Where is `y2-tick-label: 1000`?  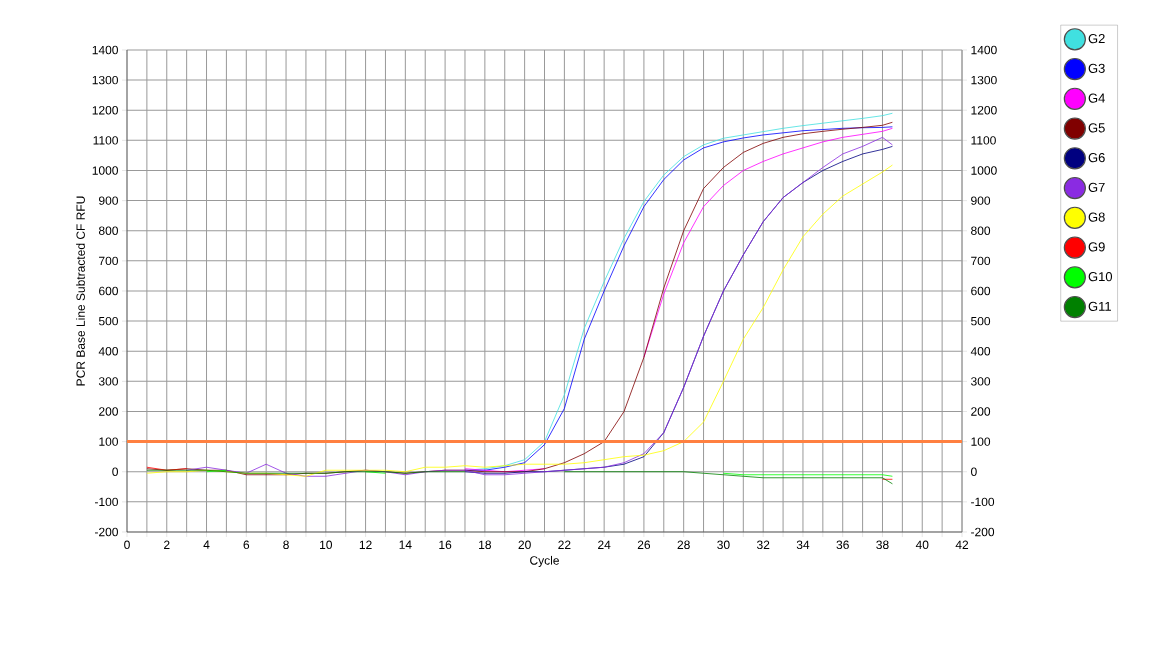
y2-tick-label: 1000 is located at coordinates (984, 170).